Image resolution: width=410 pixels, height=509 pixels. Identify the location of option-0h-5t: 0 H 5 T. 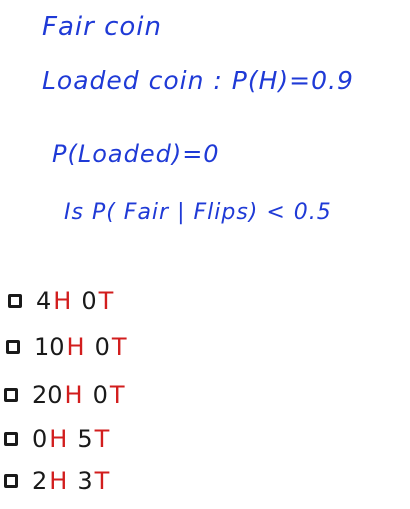
(56, 439).